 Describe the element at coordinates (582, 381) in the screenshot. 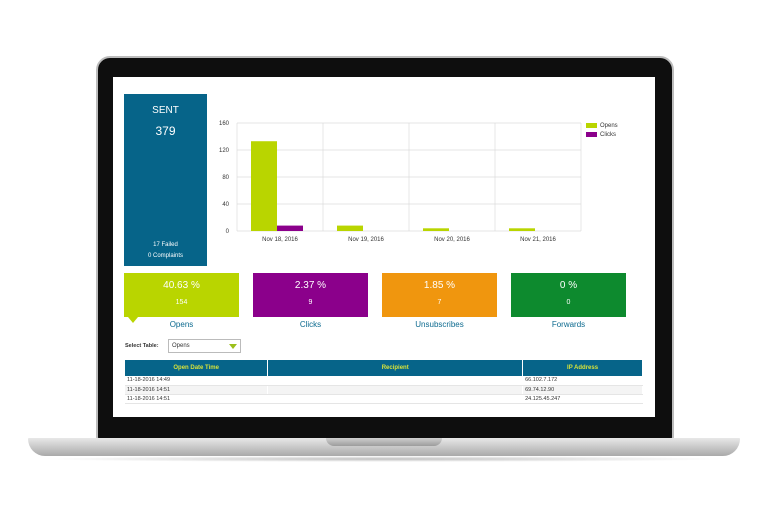

I see `cell-ip: 66.102.7.172` at that location.